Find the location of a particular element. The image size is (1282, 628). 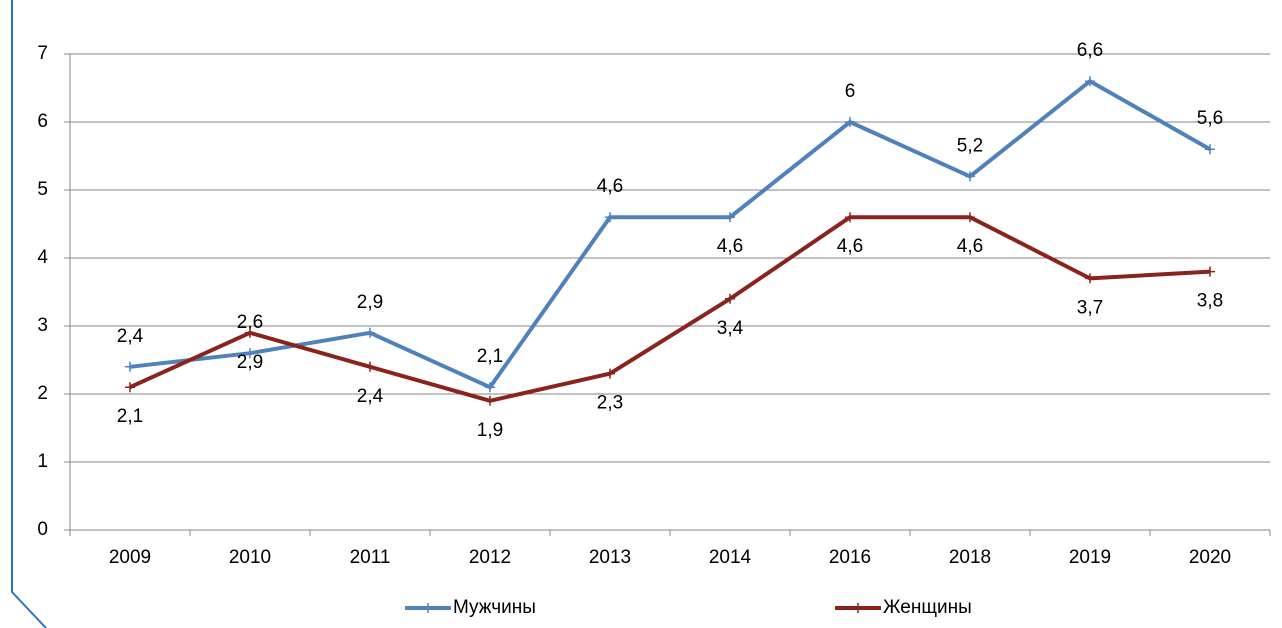

x-tick-label: 2019 is located at coordinates (1090, 557).